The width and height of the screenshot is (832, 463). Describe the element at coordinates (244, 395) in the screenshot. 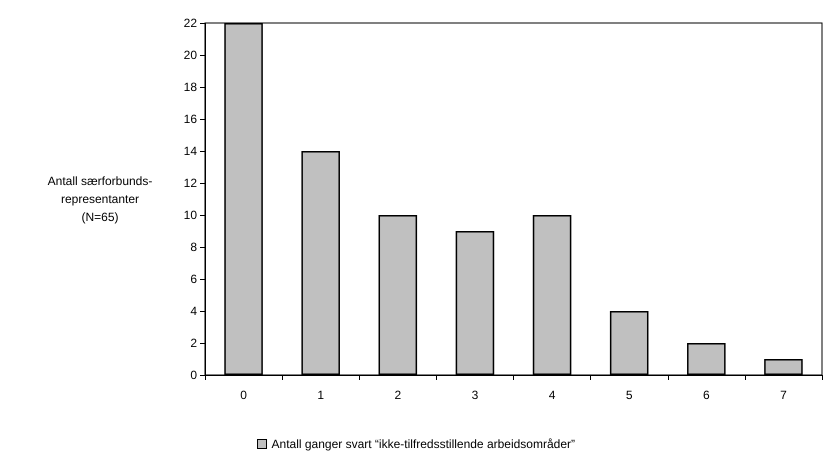

I see `x-tick-label: 0` at that location.